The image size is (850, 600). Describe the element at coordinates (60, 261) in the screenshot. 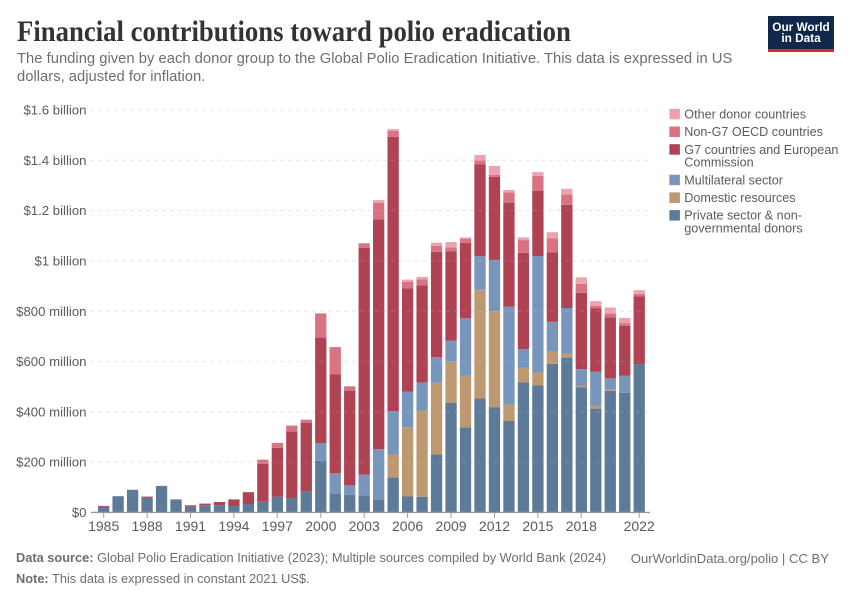

I see `svg-text: $1 billion` at that location.